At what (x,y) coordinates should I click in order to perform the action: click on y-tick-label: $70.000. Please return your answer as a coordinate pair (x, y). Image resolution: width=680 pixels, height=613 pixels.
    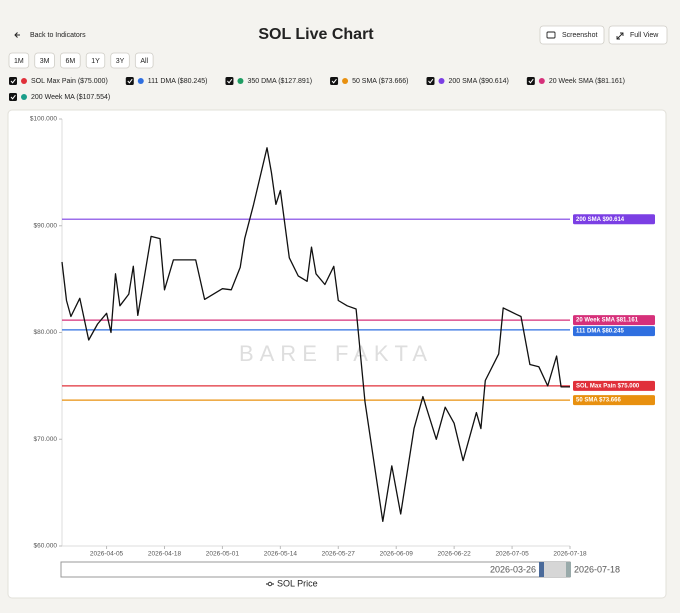
    Looking at the image, I should click on (46, 439).